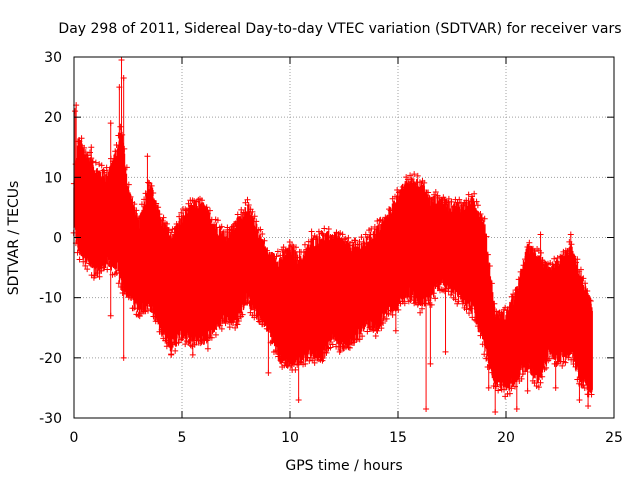 This screenshot has height=480, width=640. I want to click on x-tick-labels: 0 5 10 15 20 25, so click(346, 438).